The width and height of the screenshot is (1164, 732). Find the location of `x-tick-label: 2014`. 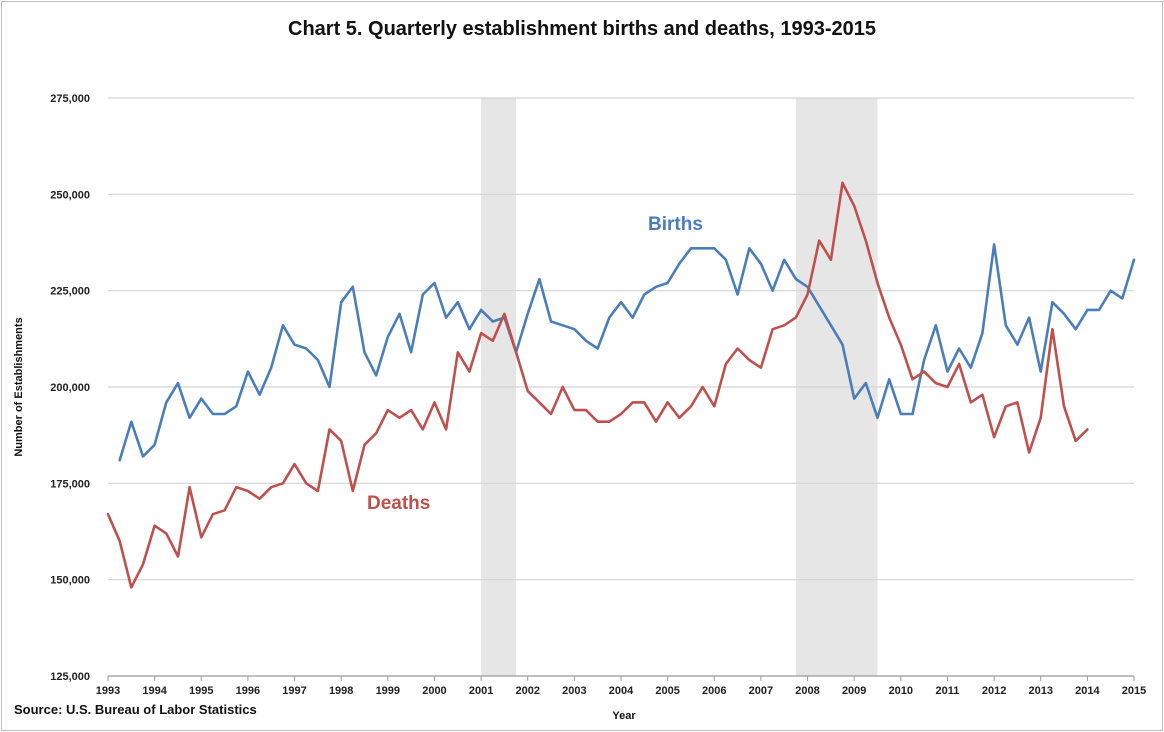

x-tick-label: 2014 is located at coordinates (1087, 691).